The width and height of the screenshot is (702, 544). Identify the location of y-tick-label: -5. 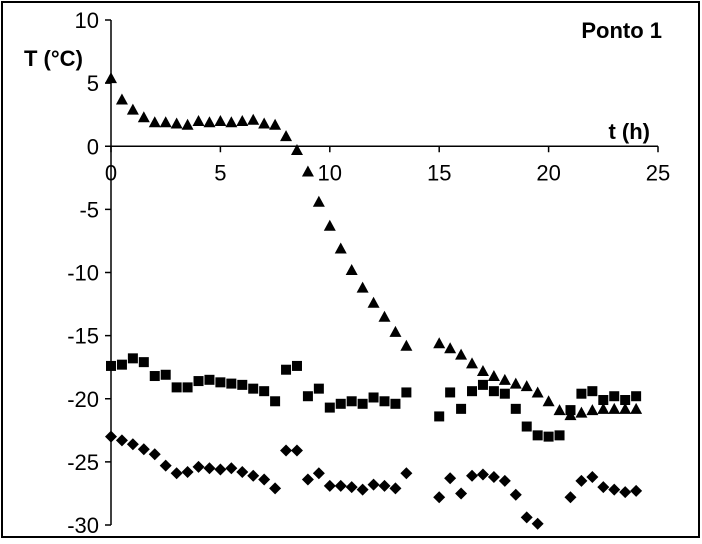
(89, 209).